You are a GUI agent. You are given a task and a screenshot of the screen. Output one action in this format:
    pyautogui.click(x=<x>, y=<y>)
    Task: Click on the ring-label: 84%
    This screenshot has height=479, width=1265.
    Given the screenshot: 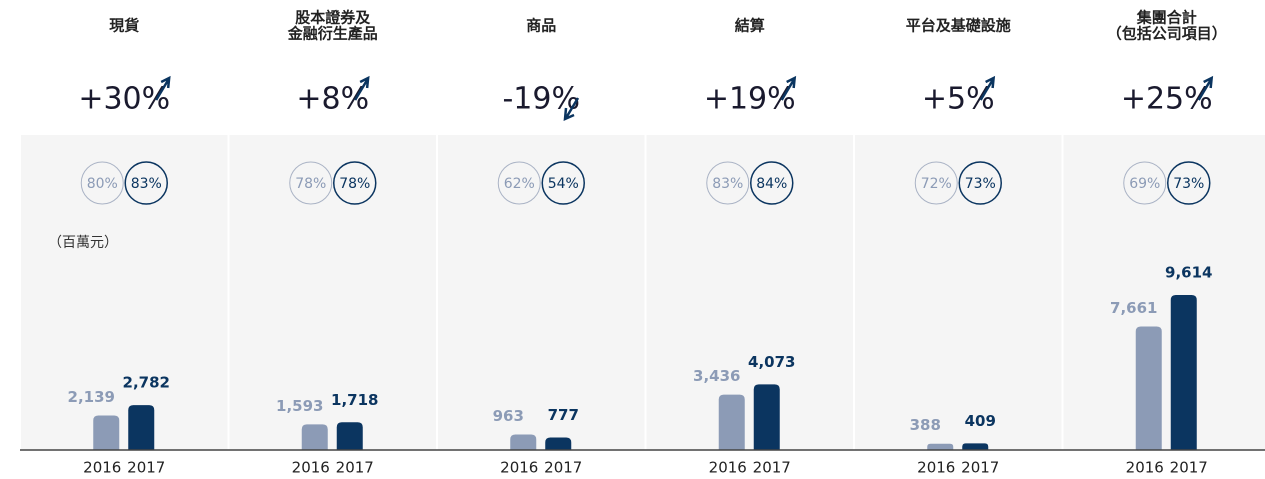 What is the action you would take?
    pyautogui.click(x=771, y=184)
    